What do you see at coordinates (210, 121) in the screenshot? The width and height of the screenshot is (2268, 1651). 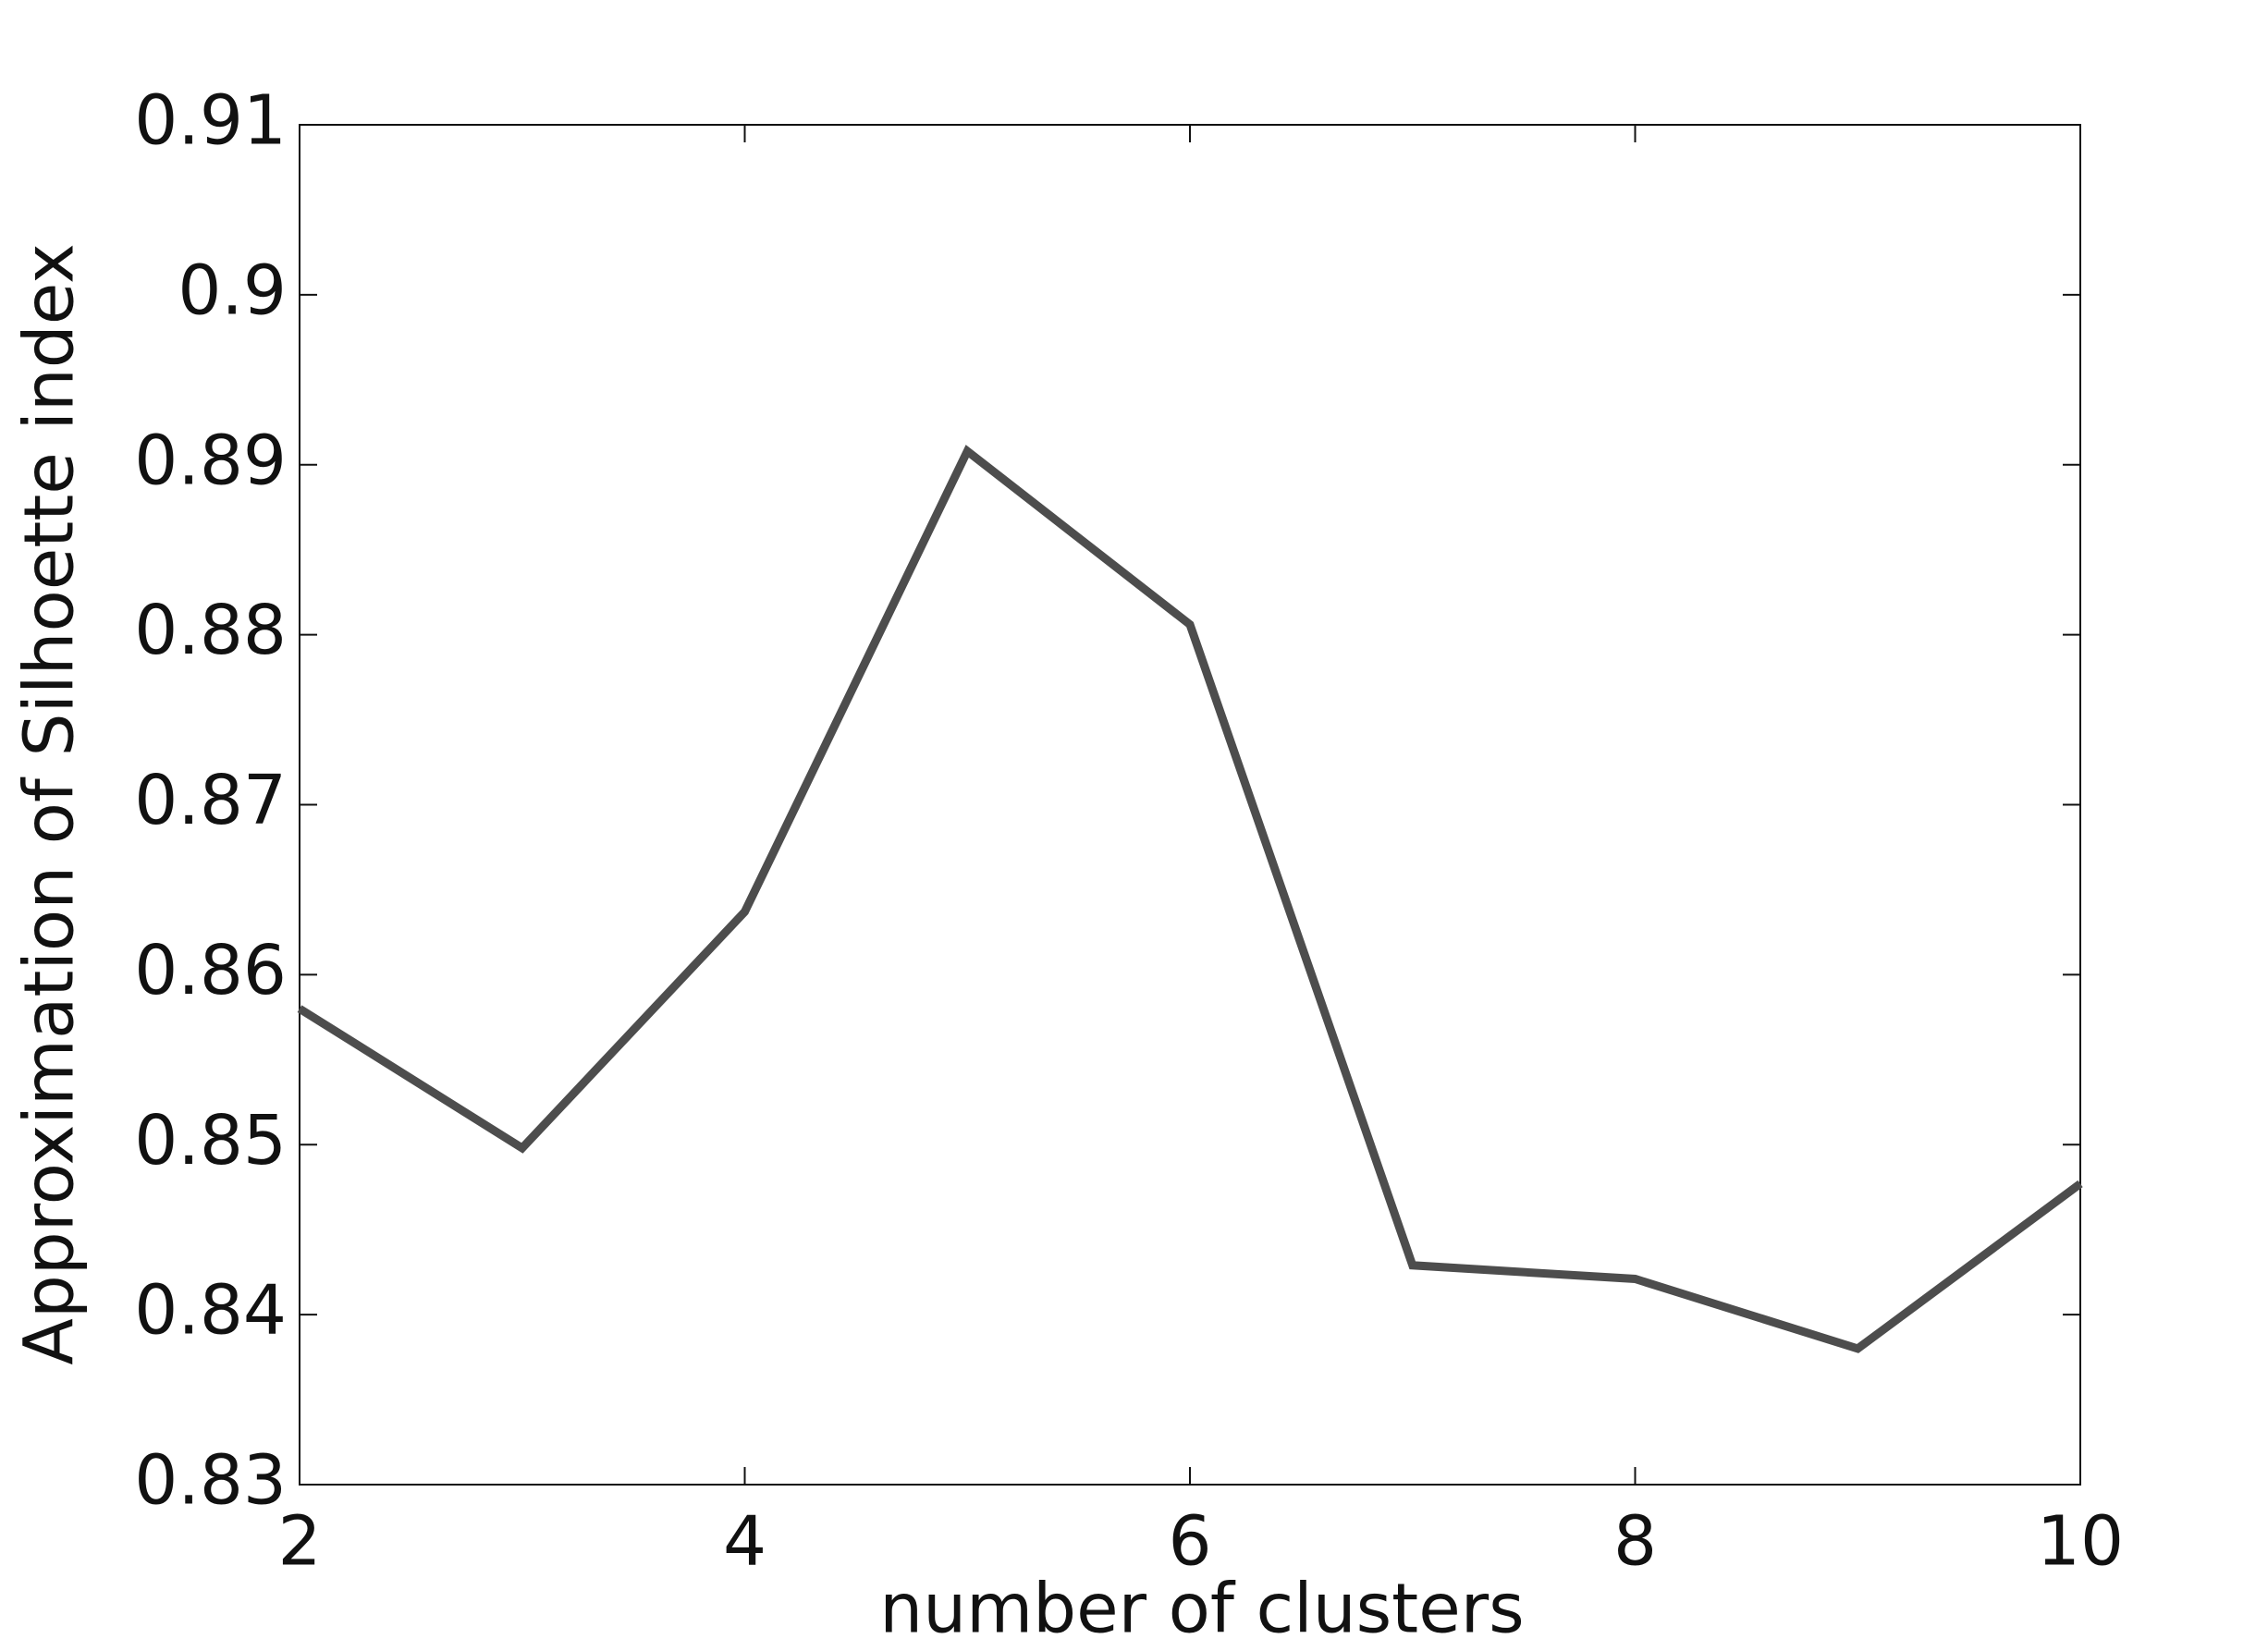 I see `y-tick-label: 0.91` at bounding box center [210, 121].